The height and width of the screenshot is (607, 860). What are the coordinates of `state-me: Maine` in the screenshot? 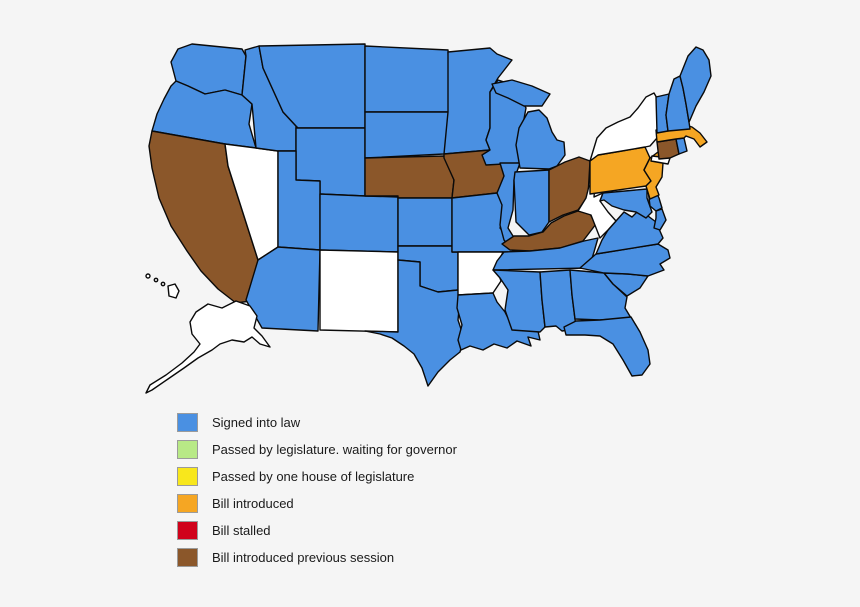 It's located at (695, 84).